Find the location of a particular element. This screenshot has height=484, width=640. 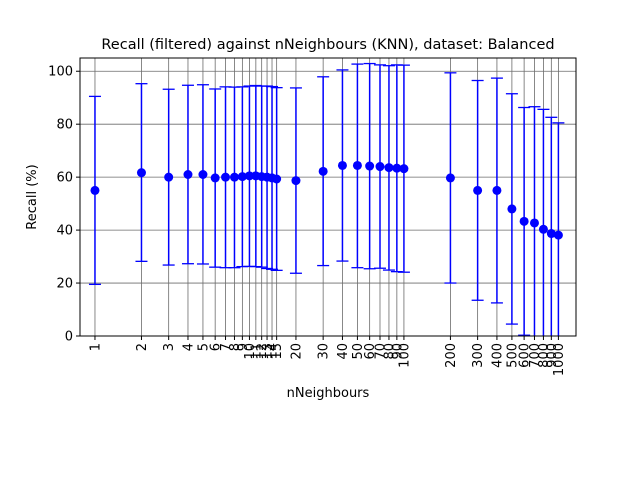

x-tick-label: 8 is located at coordinates (235, 347).